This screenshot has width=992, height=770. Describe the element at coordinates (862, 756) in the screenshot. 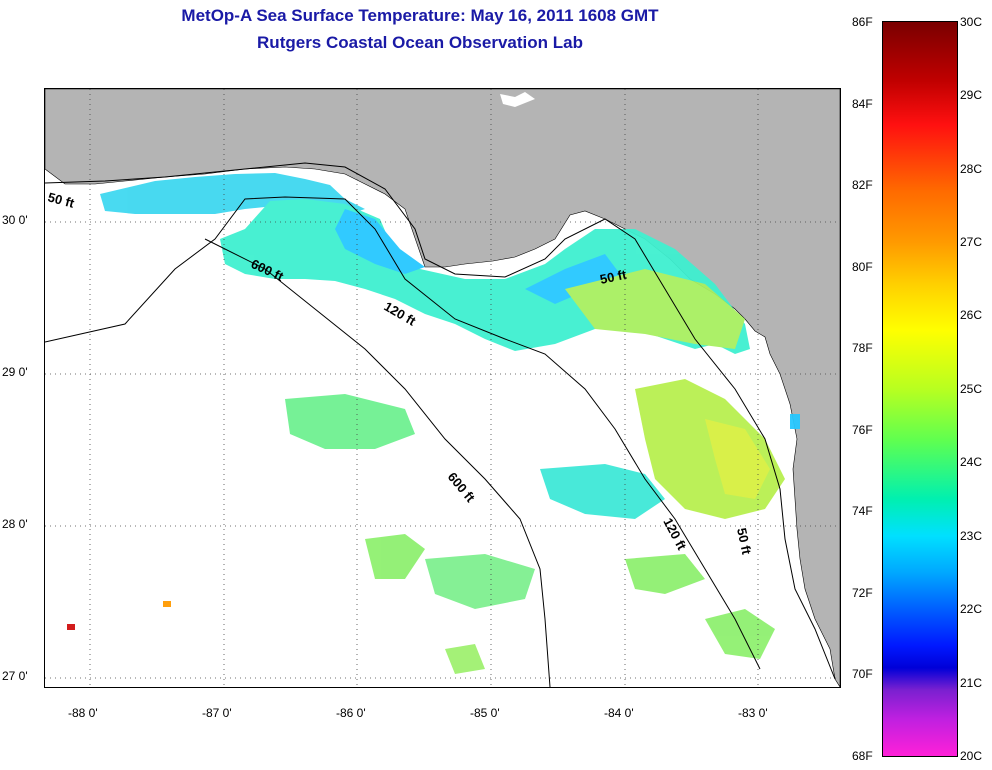

I see `colorbar-f-label: 68F` at that location.